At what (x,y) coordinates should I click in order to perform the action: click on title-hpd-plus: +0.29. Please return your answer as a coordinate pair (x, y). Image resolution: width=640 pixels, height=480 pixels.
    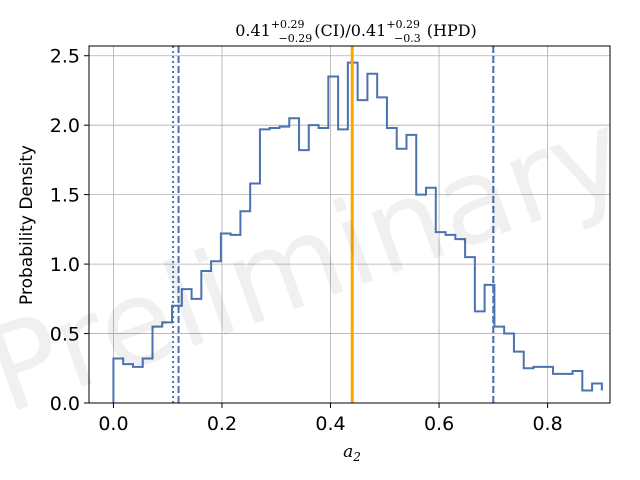
    Looking at the image, I should click on (403, 24).